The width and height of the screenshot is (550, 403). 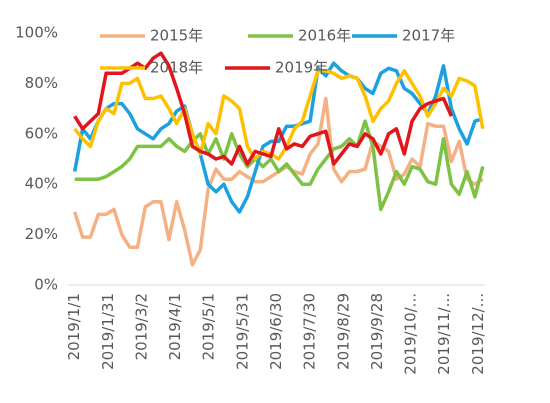 What do you see at coordinates (176, 68) in the screenshot?
I see `legend-label: 2018年` at bounding box center [176, 68].